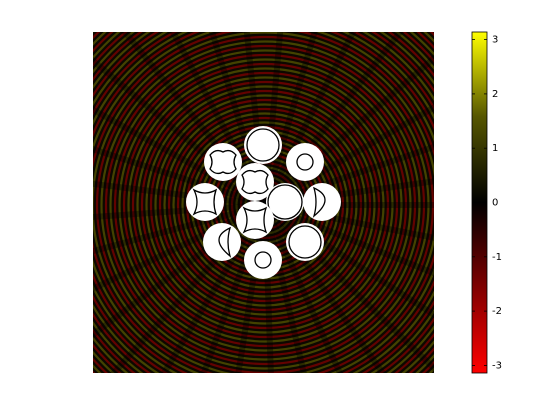 This screenshot has height=420, width=560. I want to click on wave-ring, so click(265, 205).